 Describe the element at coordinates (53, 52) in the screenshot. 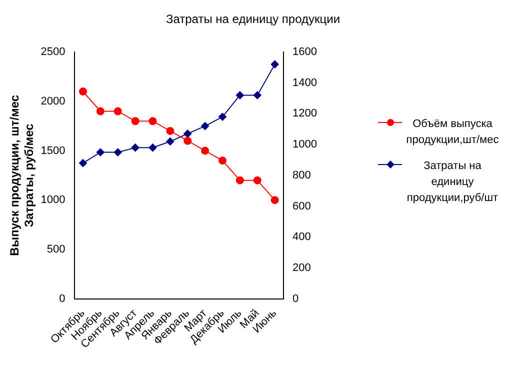

I see `y-tick-label: 2500` at that location.